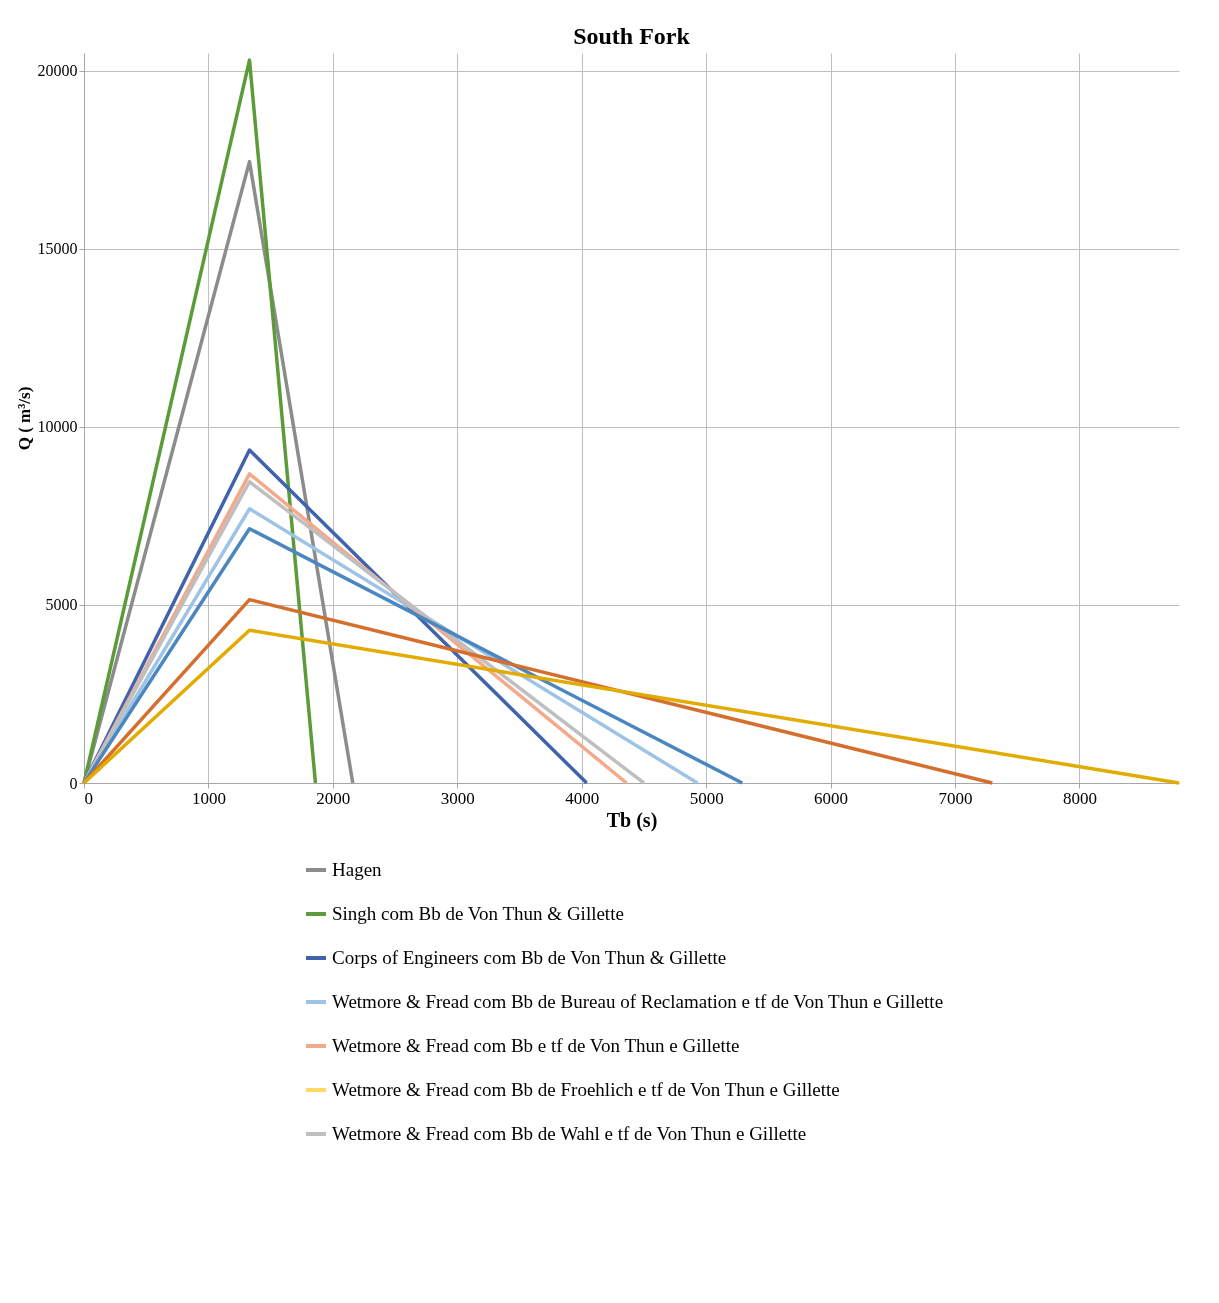  I want to click on legend-label: Wetmore & Fread com Bb de Bureau of Reclamation e tf de Von Thun e Gillette, so click(638, 1001).